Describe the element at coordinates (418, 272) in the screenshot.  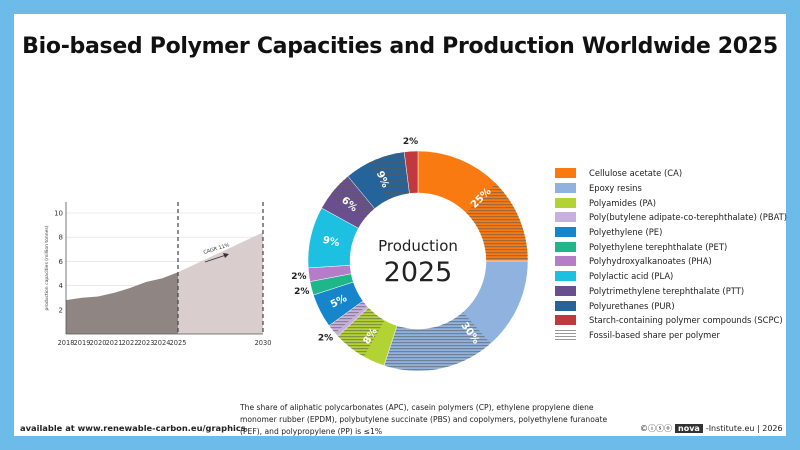
I see `center-year: 2025` at that location.